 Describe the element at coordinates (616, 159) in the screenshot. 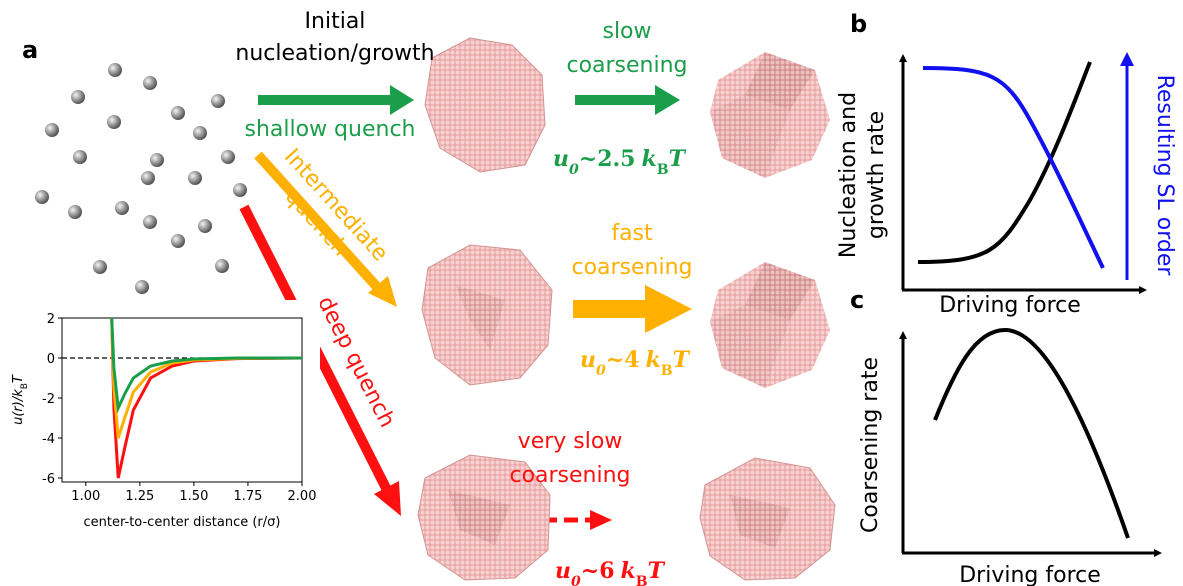

I see `energy-part: 2.5` at that location.